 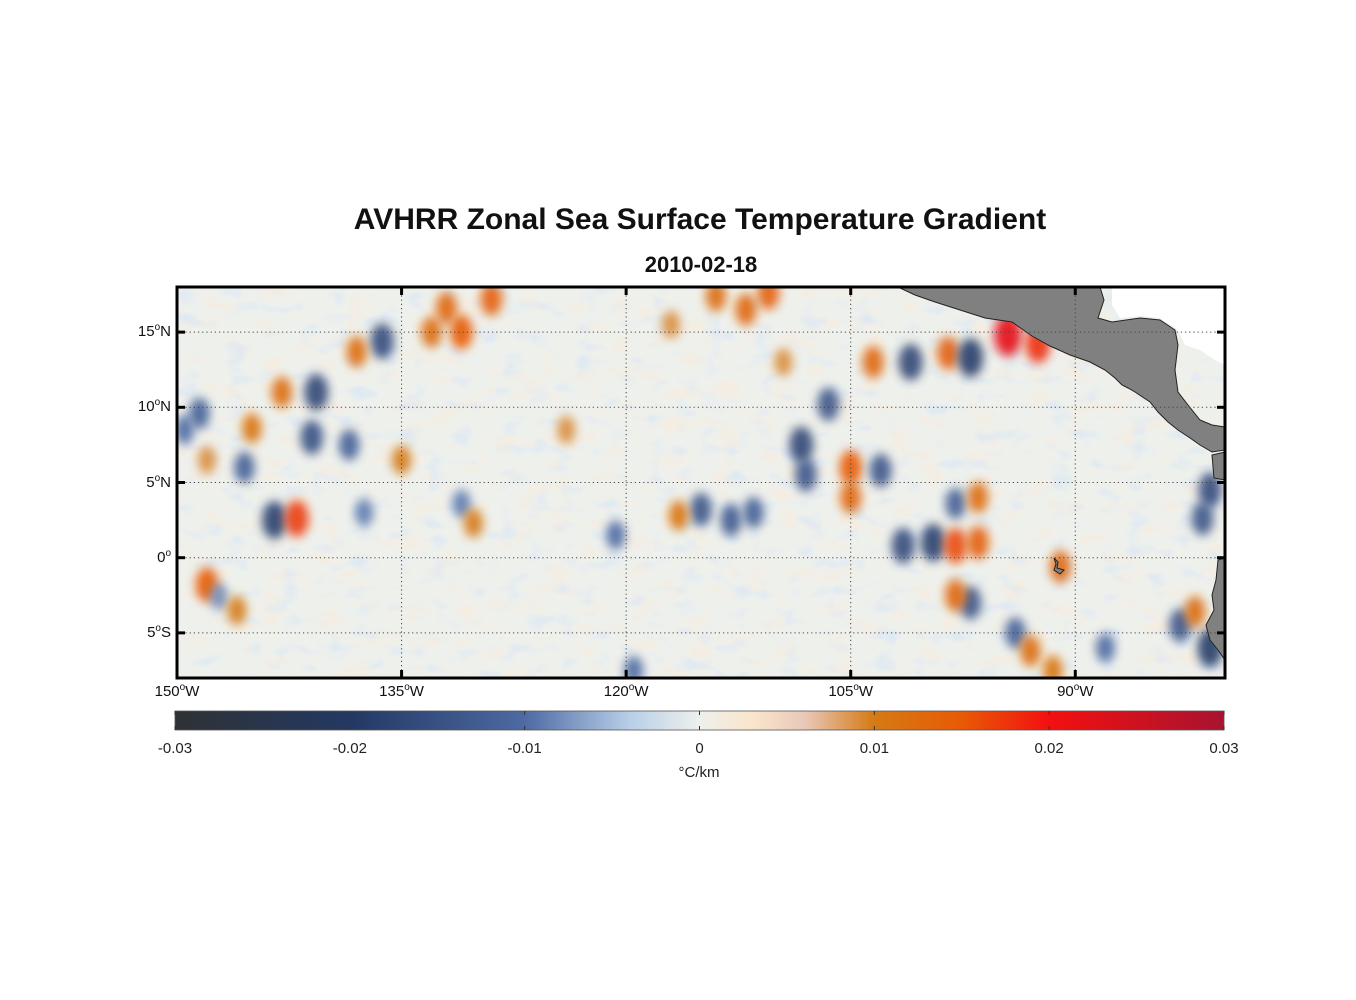 I want to click on lon-label-105W: 105oW, so click(x=851, y=691).